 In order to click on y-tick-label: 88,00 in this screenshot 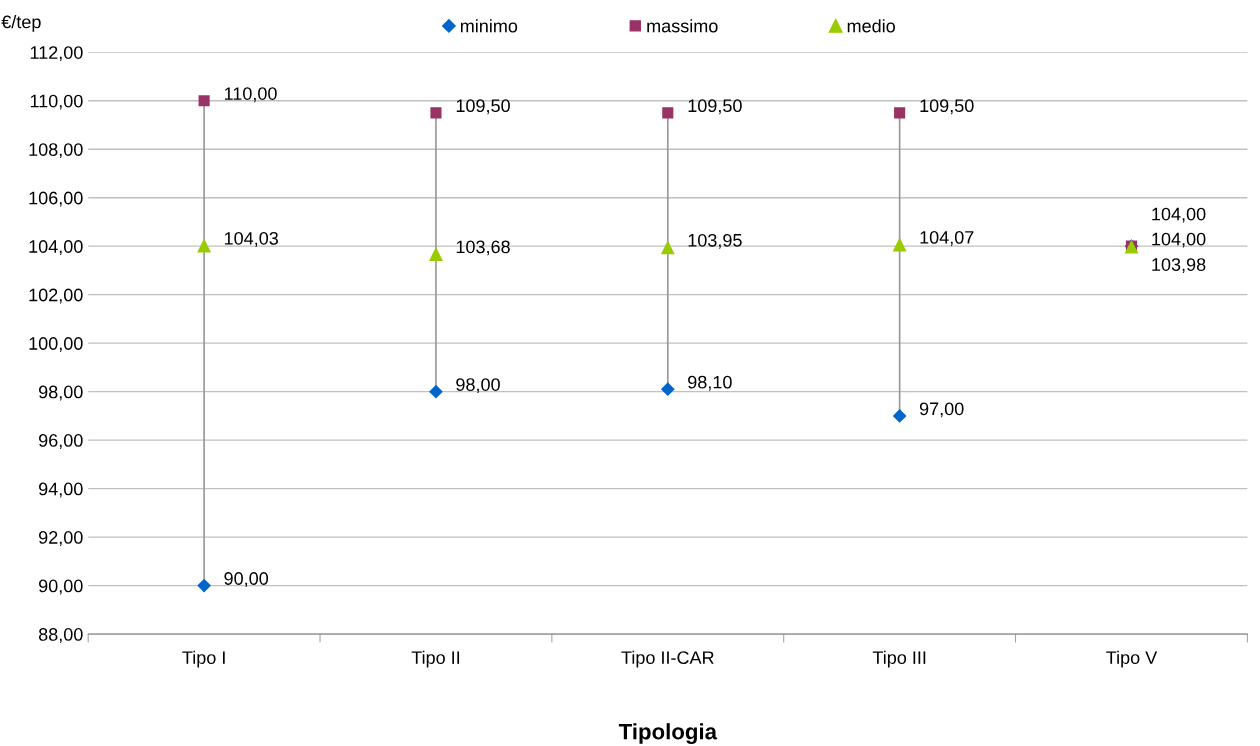, I will do `click(60, 635)`.